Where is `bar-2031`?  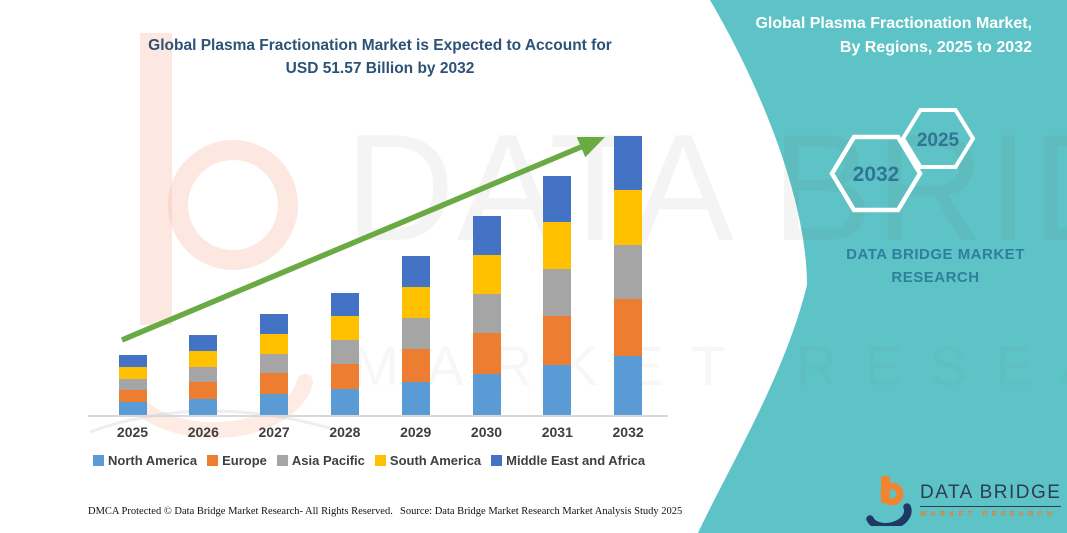
bar-2031 is located at coordinates (557, 296).